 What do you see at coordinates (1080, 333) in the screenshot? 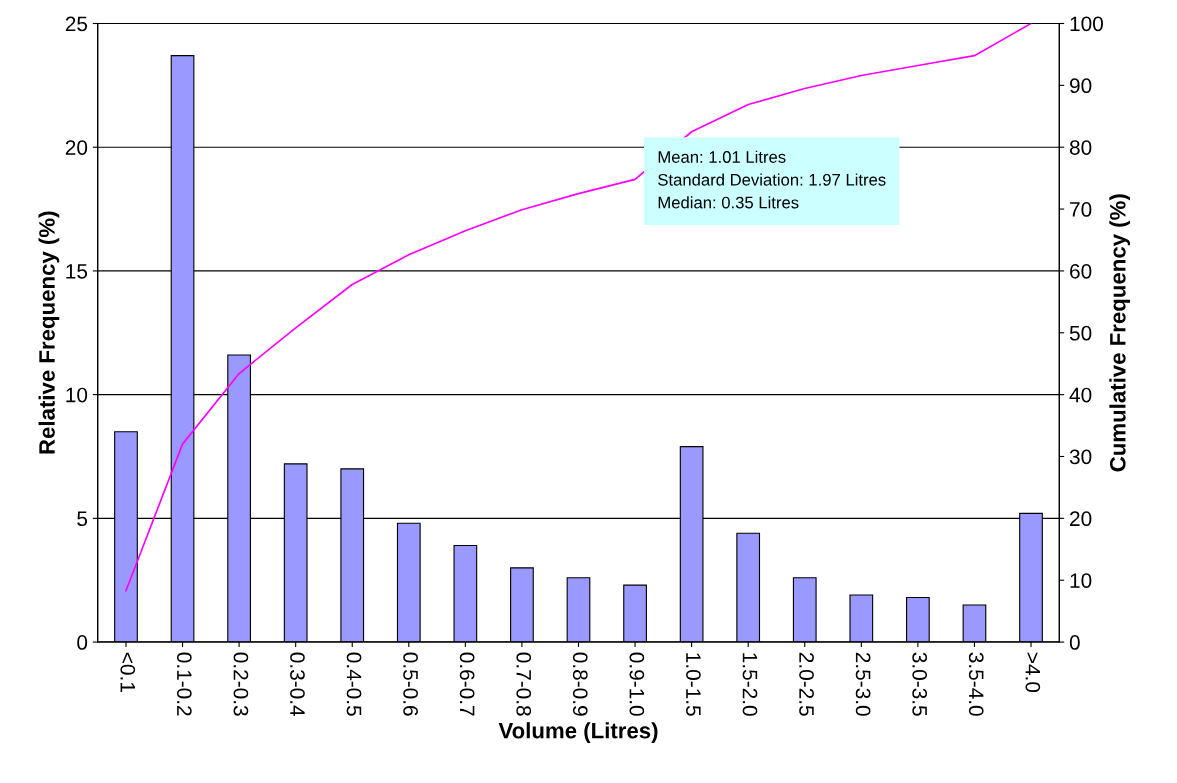
I see `y2-tick-label: 50` at bounding box center [1080, 333].